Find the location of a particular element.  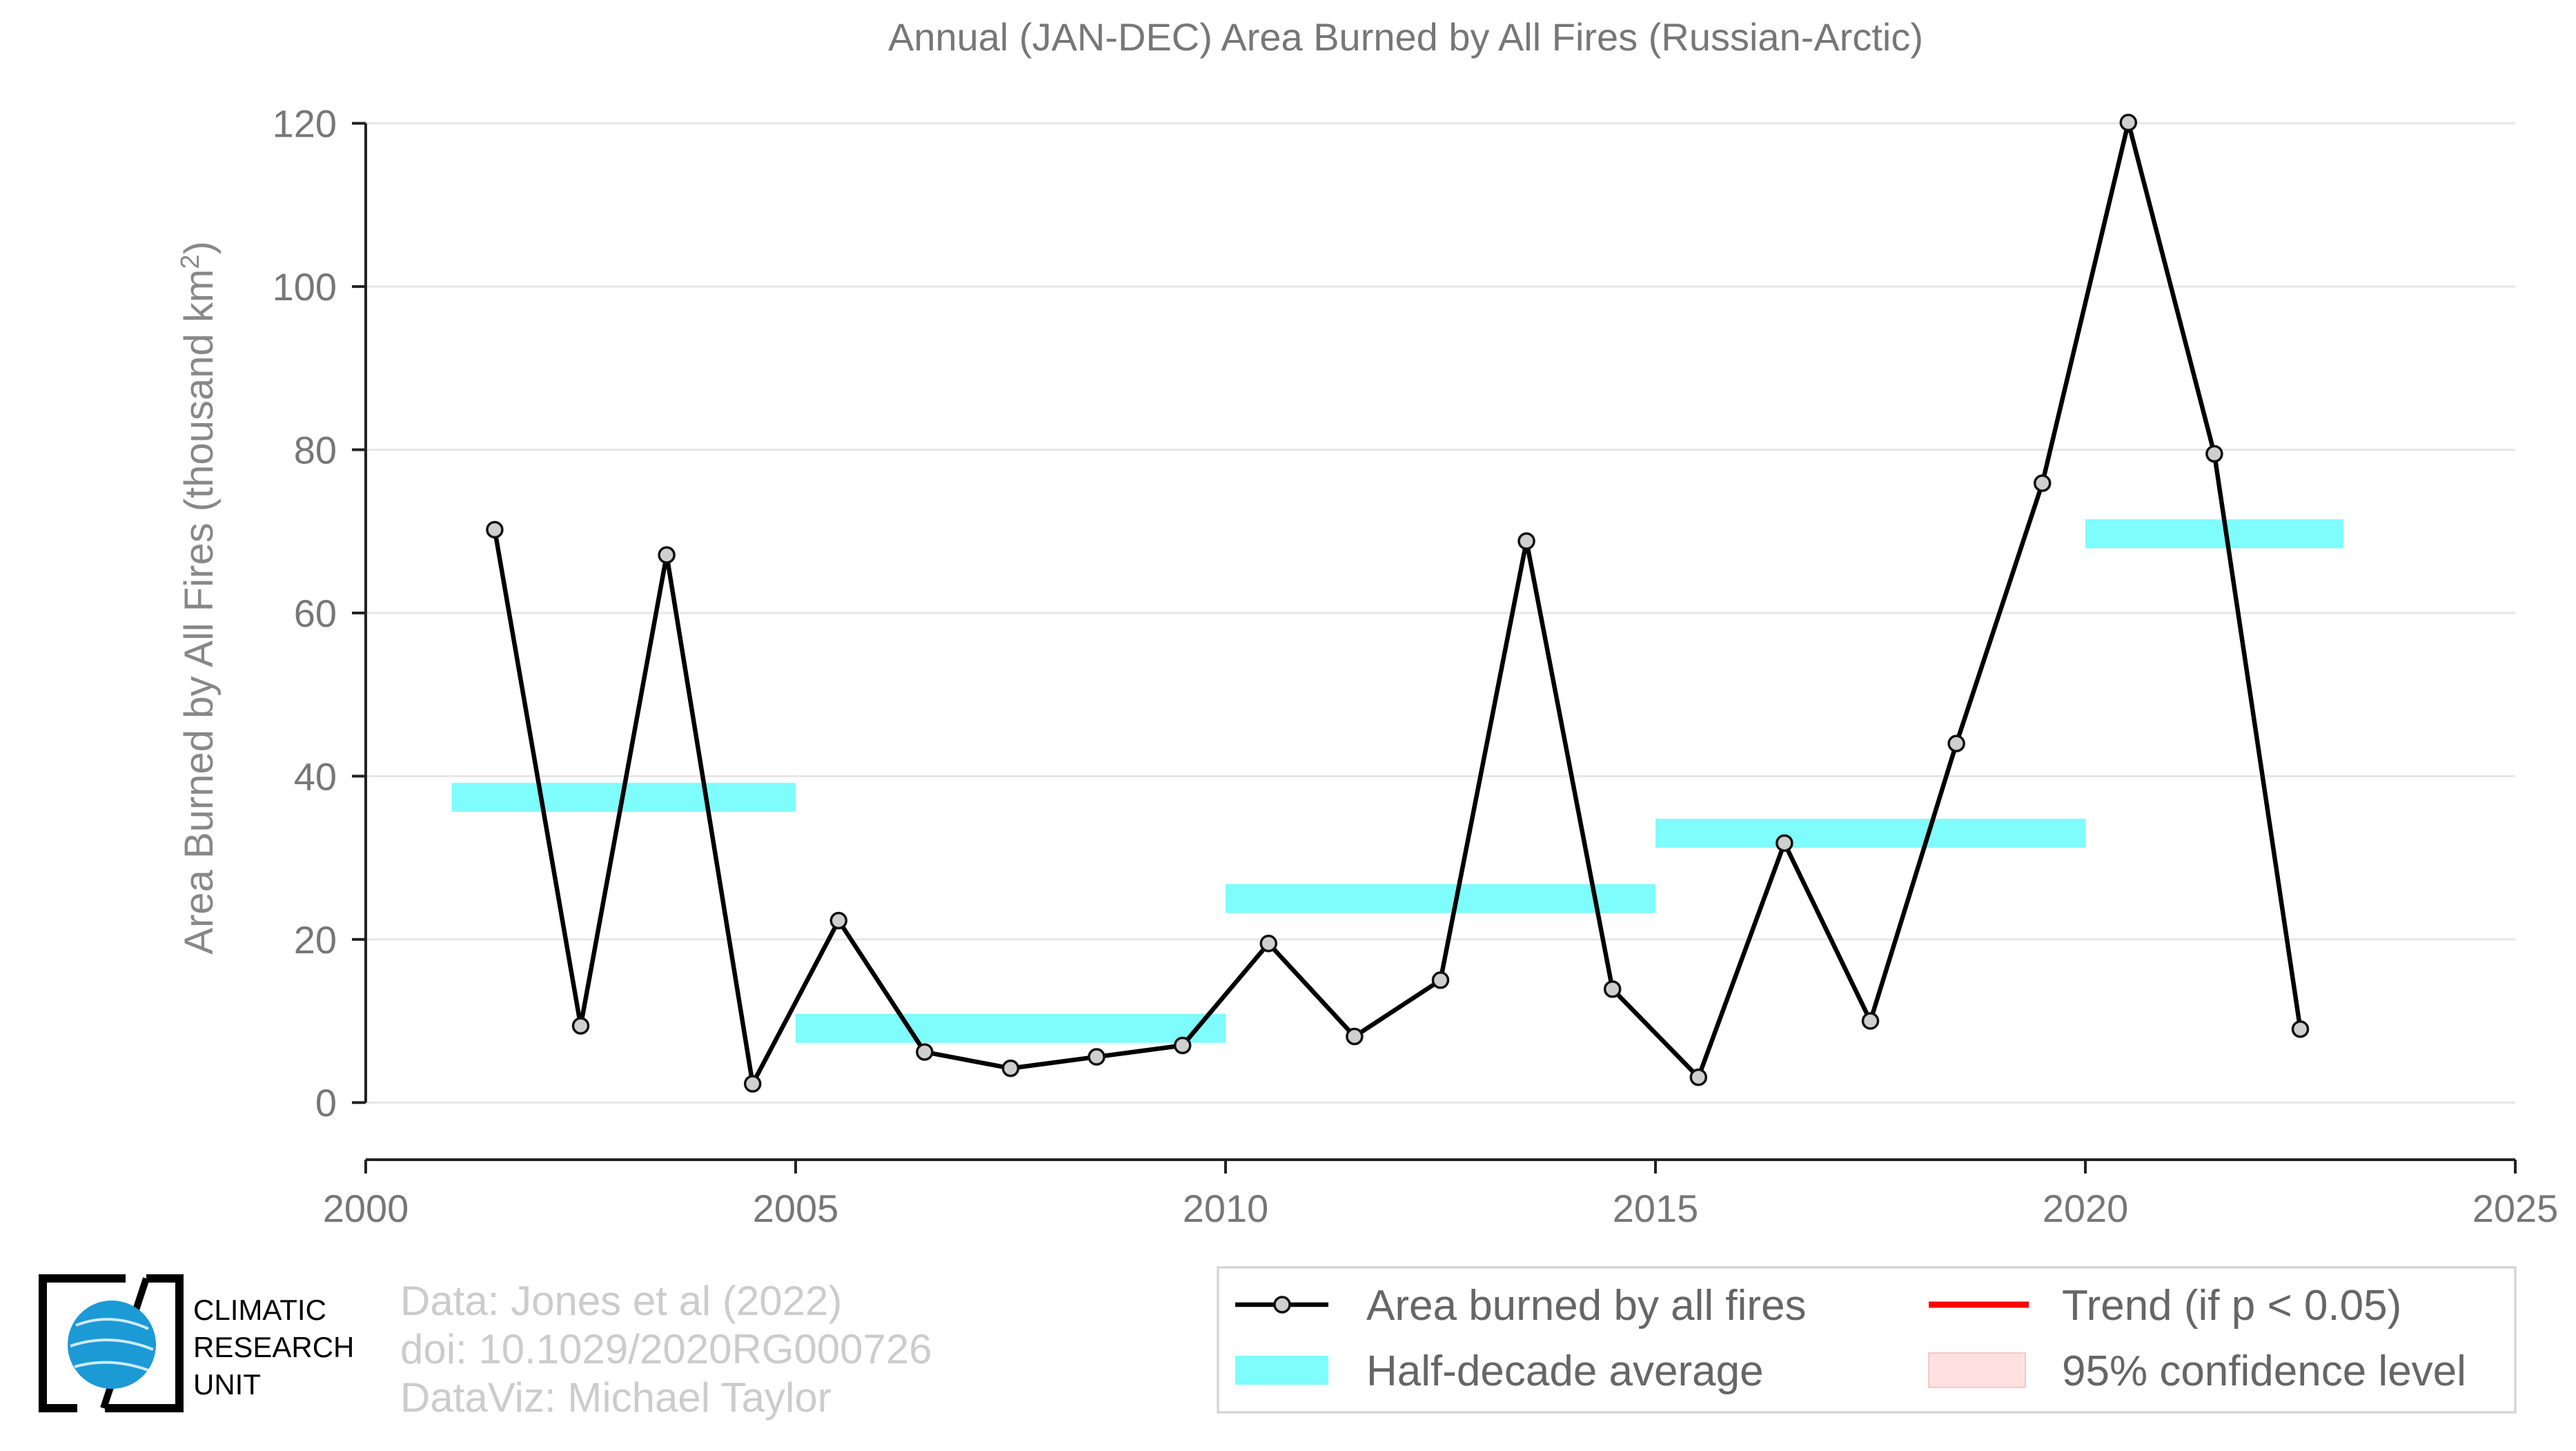

data-point-2021.5 is located at coordinates (2214, 454).